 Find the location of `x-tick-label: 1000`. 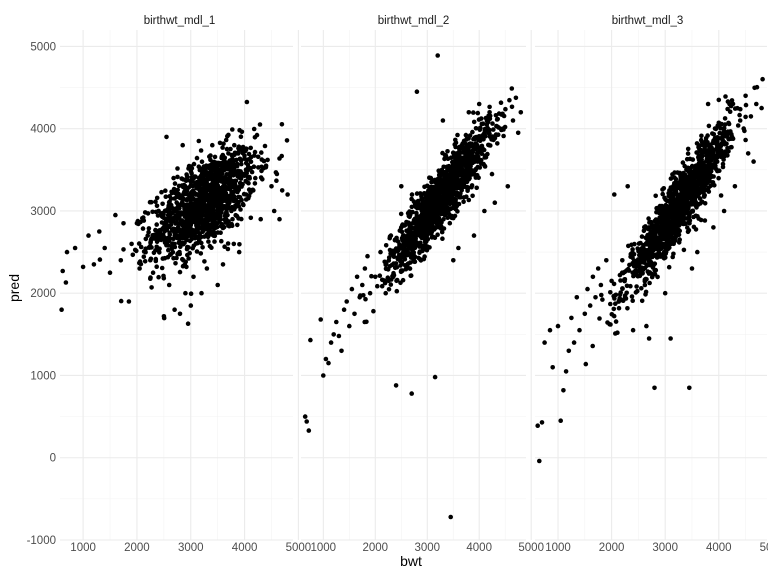

x-tick-label: 1000 is located at coordinates (324, 548).